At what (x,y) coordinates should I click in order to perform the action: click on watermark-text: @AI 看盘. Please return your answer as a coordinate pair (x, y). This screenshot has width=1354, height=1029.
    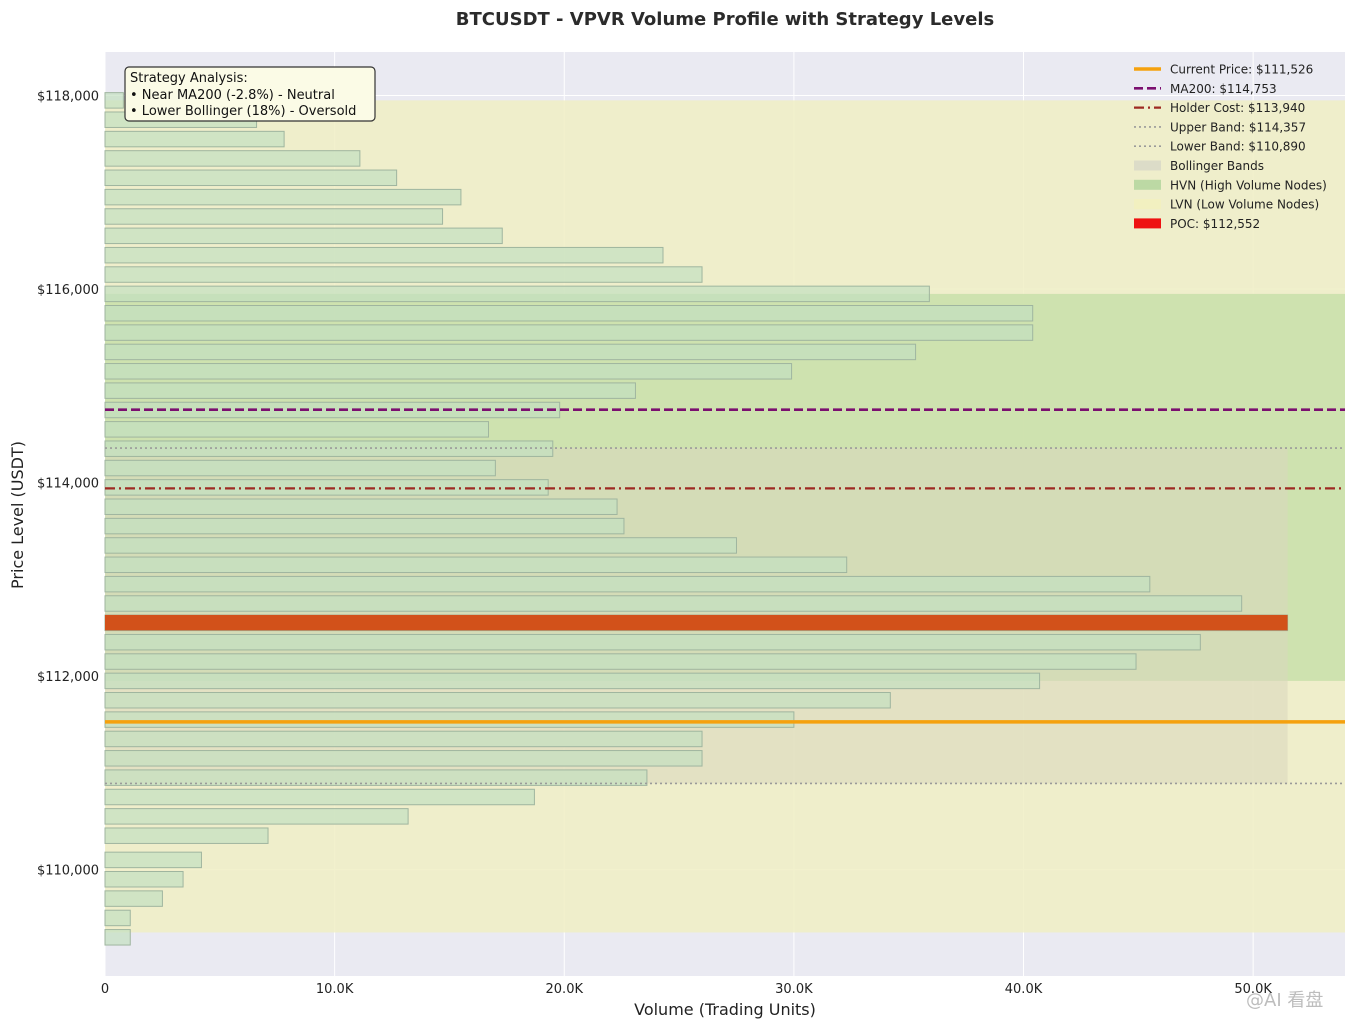
    Looking at the image, I should click on (1284, 1000).